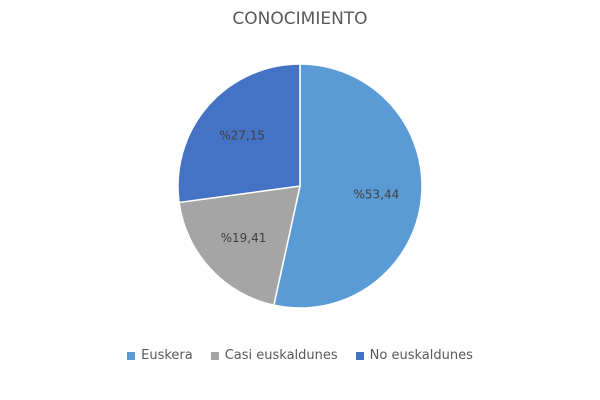 This screenshot has height=400, width=600. What do you see at coordinates (421, 355) in the screenshot?
I see `legend-label-no-euskaldunes: No euskaldunes` at bounding box center [421, 355].